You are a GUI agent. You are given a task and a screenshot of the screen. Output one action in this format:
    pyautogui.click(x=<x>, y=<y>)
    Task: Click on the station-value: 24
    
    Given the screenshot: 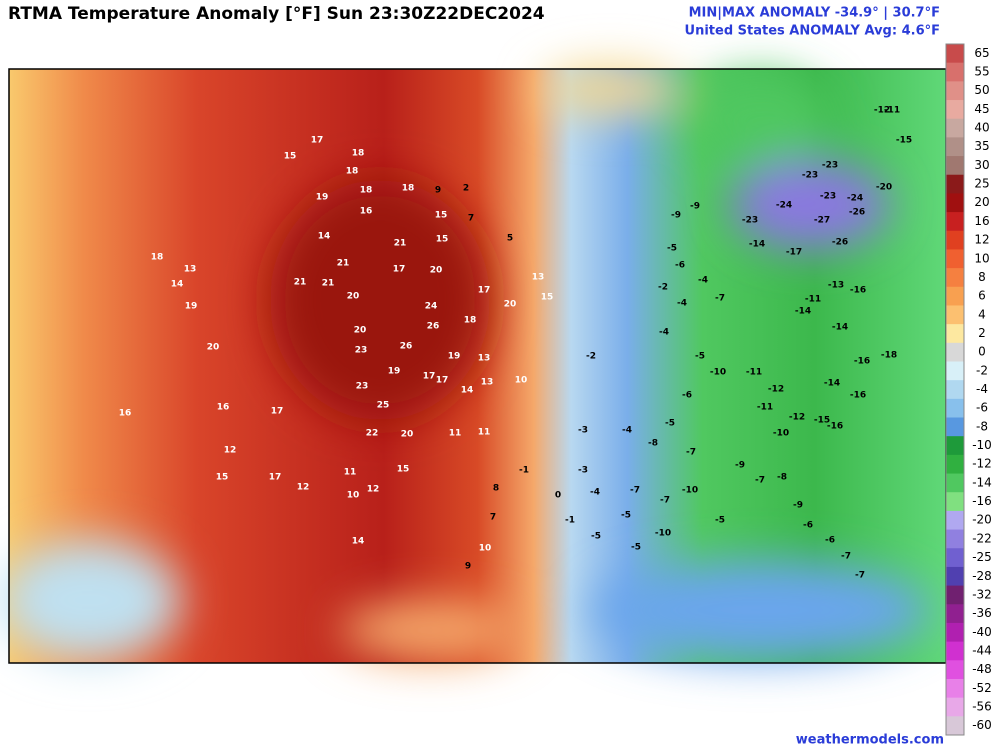 What is the action you would take?
    pyautogui.click(x=431, y=307)
    